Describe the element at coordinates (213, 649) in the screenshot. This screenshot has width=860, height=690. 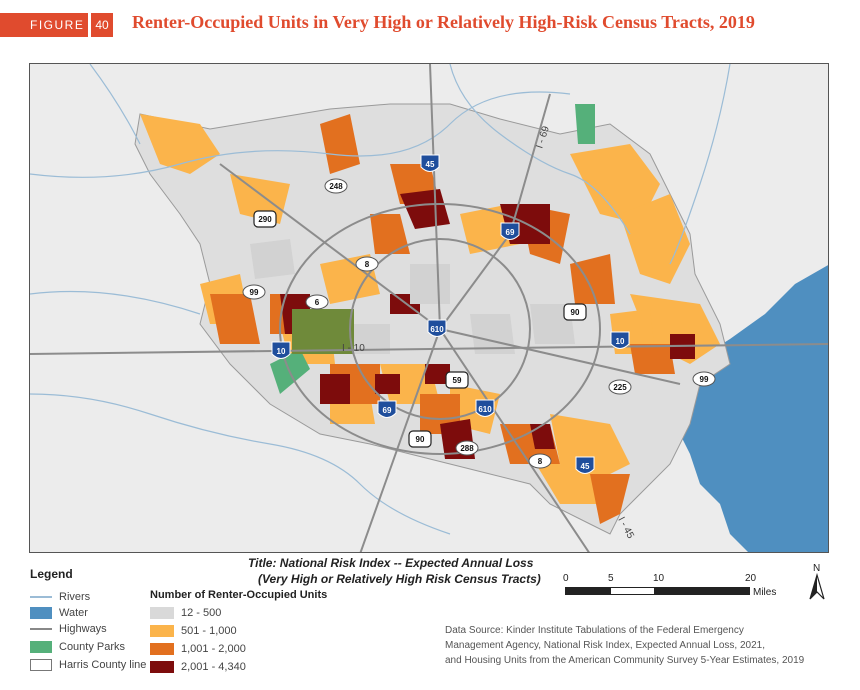
I see `units-label: 1,001 - 2,000` at that location.